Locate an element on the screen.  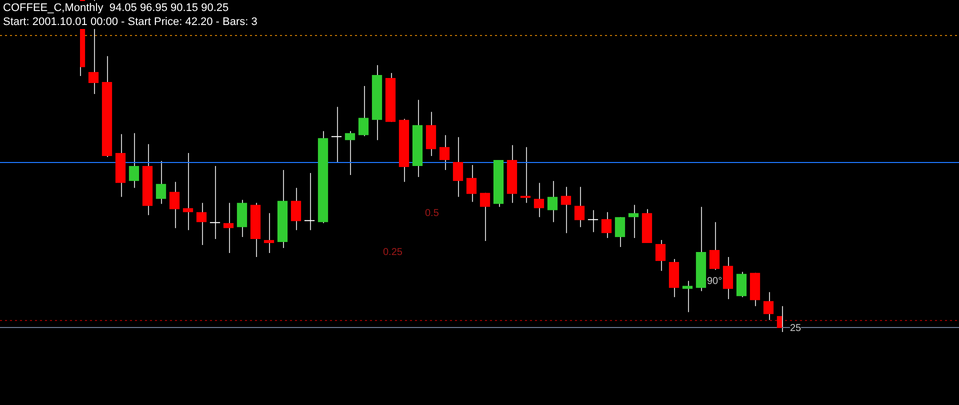
text: 25 is located at coordinates (796, 328).